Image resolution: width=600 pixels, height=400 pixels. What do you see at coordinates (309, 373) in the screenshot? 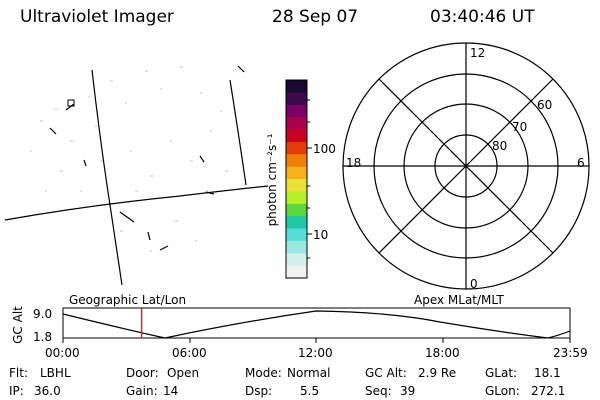
I see `status-mode-value: Normal` at bounding box center [309, 373].